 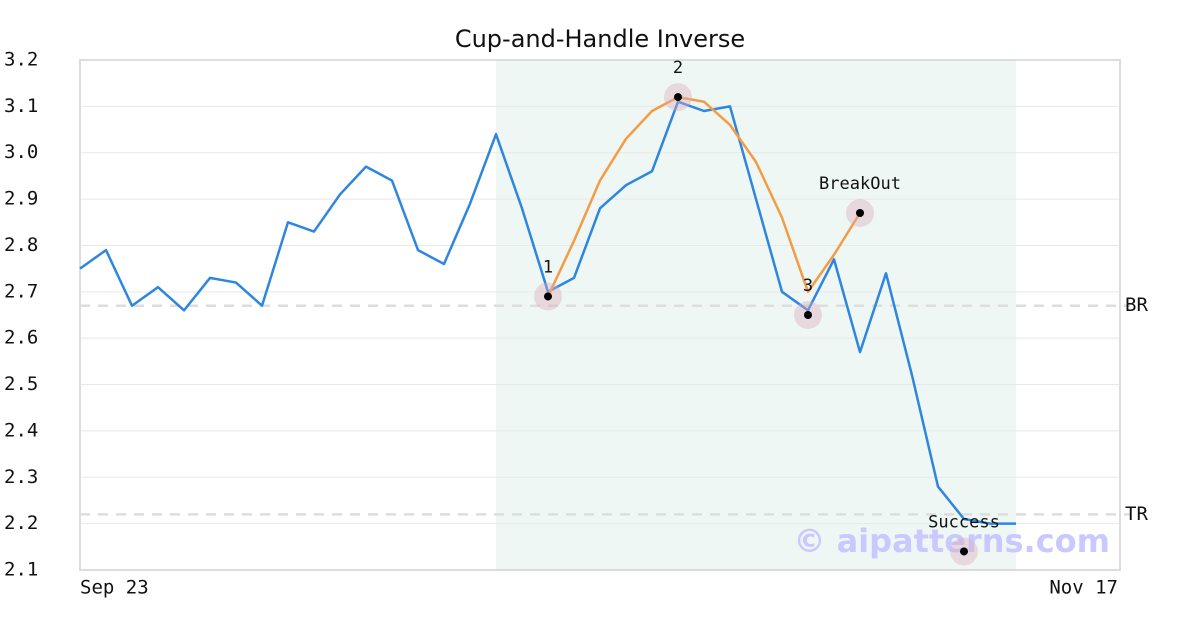 What do you see at coordinates (21, 245) in the screenshot?
I see `y-tick-label: 2.8` at bounding box center [21, 245].